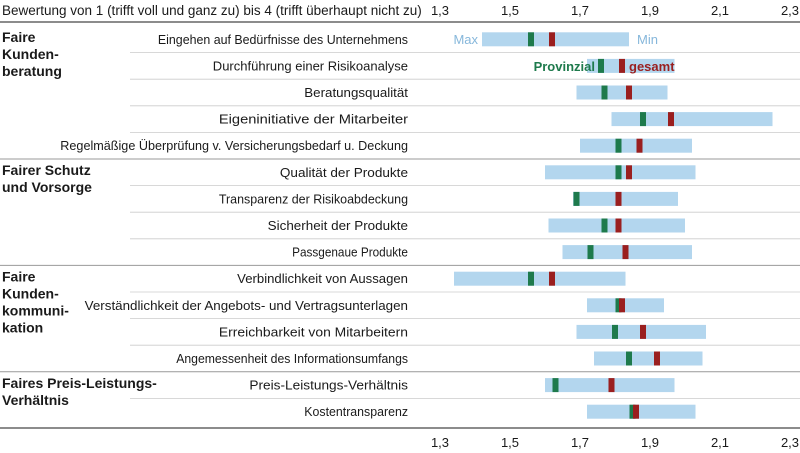 The image size is (800, 453). Describe the element at coordinates (328, 385) in the screenshot. I see `row-label: Preis-Leistungs-Verhältnis` at that location.